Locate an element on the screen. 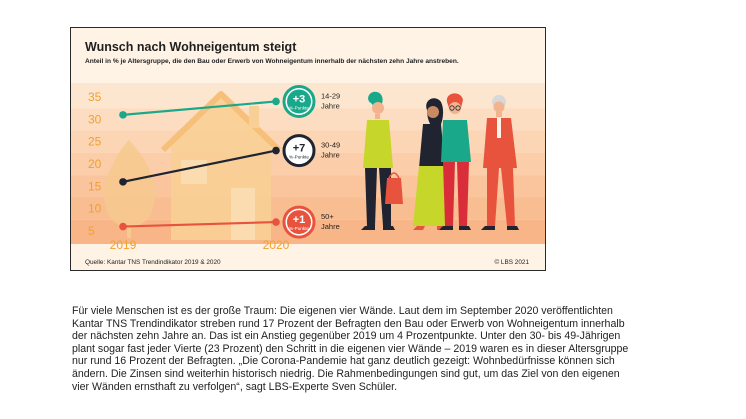 This screenshot has height=419, width=746. x-axis-ticks: 2019 2020 is located at coordinates (200, 245).